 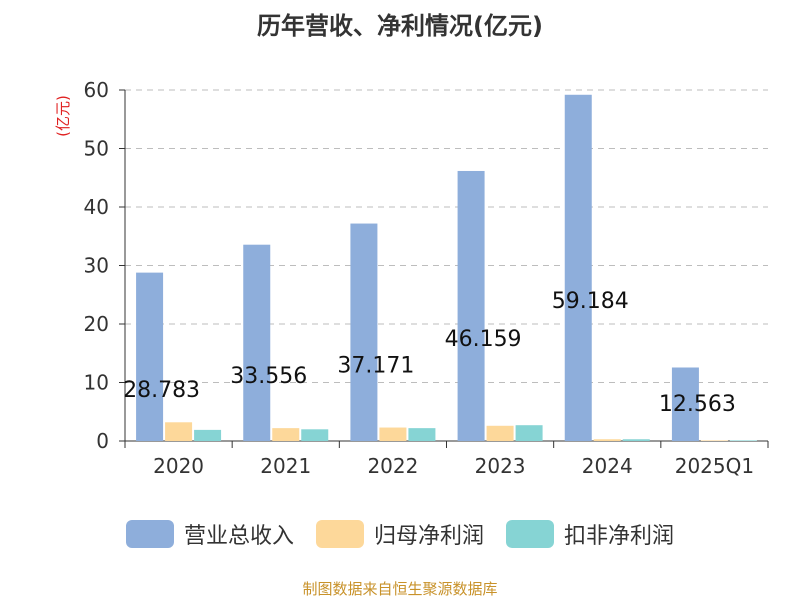 I want to click on y-tick-label: 10, so click(x=96, y=383).